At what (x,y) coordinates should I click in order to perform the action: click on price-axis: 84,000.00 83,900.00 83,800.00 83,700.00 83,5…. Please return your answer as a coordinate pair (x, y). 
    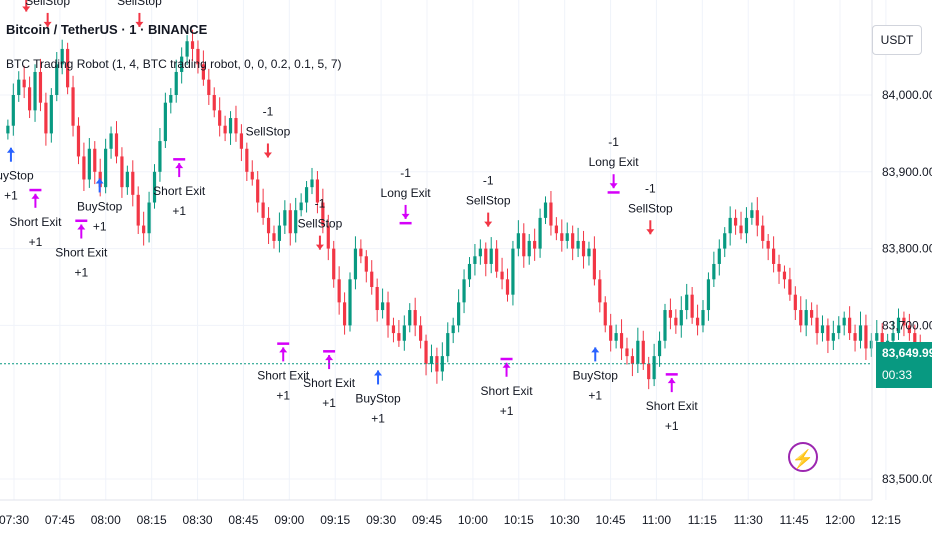
    Looking at the image, I should click on (907, 287).